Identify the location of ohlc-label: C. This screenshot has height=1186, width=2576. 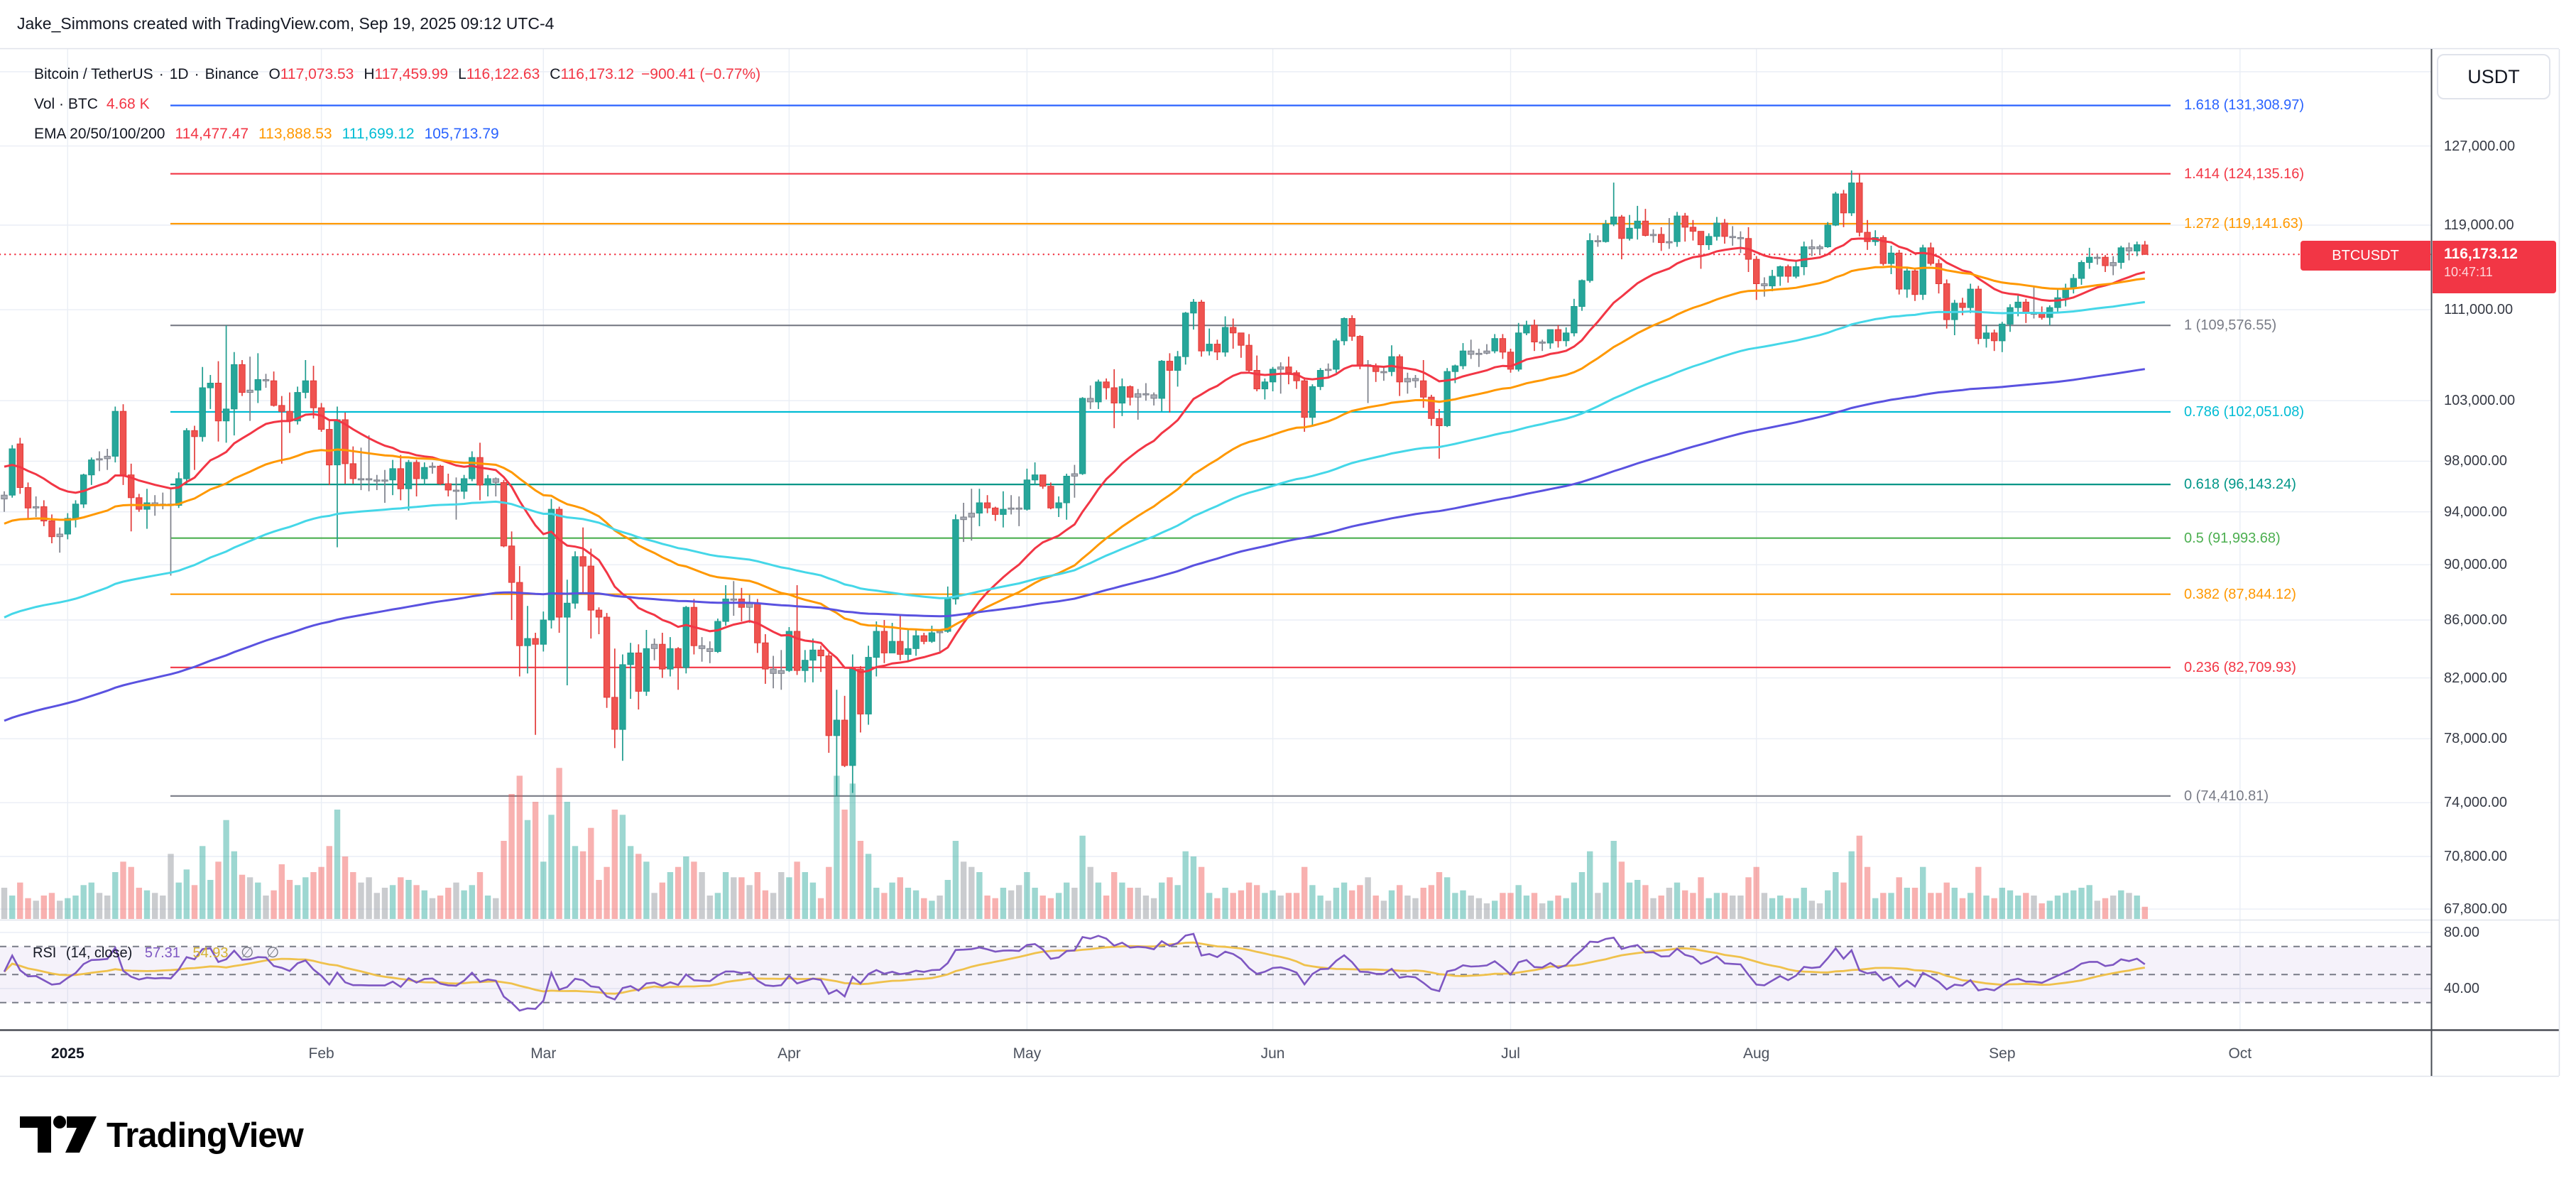
(555, 74).